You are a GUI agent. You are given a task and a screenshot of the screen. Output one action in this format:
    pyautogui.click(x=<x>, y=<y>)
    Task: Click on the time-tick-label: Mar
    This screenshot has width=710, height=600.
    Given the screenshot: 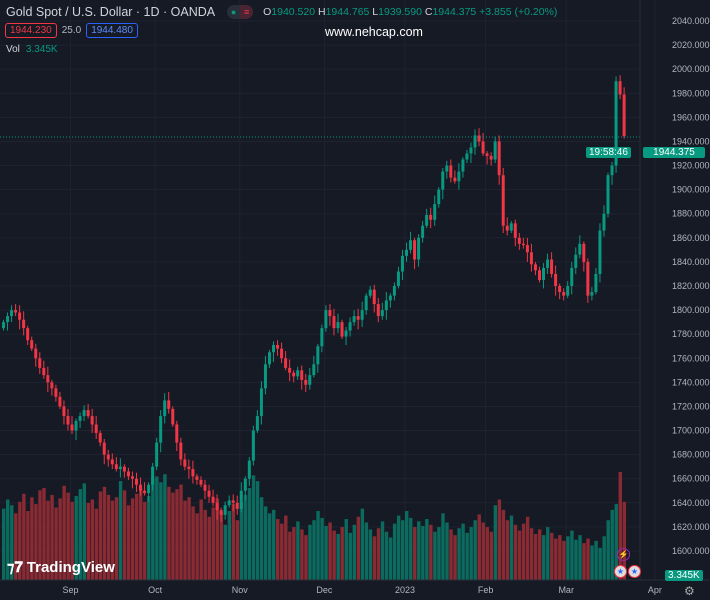 What is the action you would take?
    pyautogui.click(x=566, y=590)
    